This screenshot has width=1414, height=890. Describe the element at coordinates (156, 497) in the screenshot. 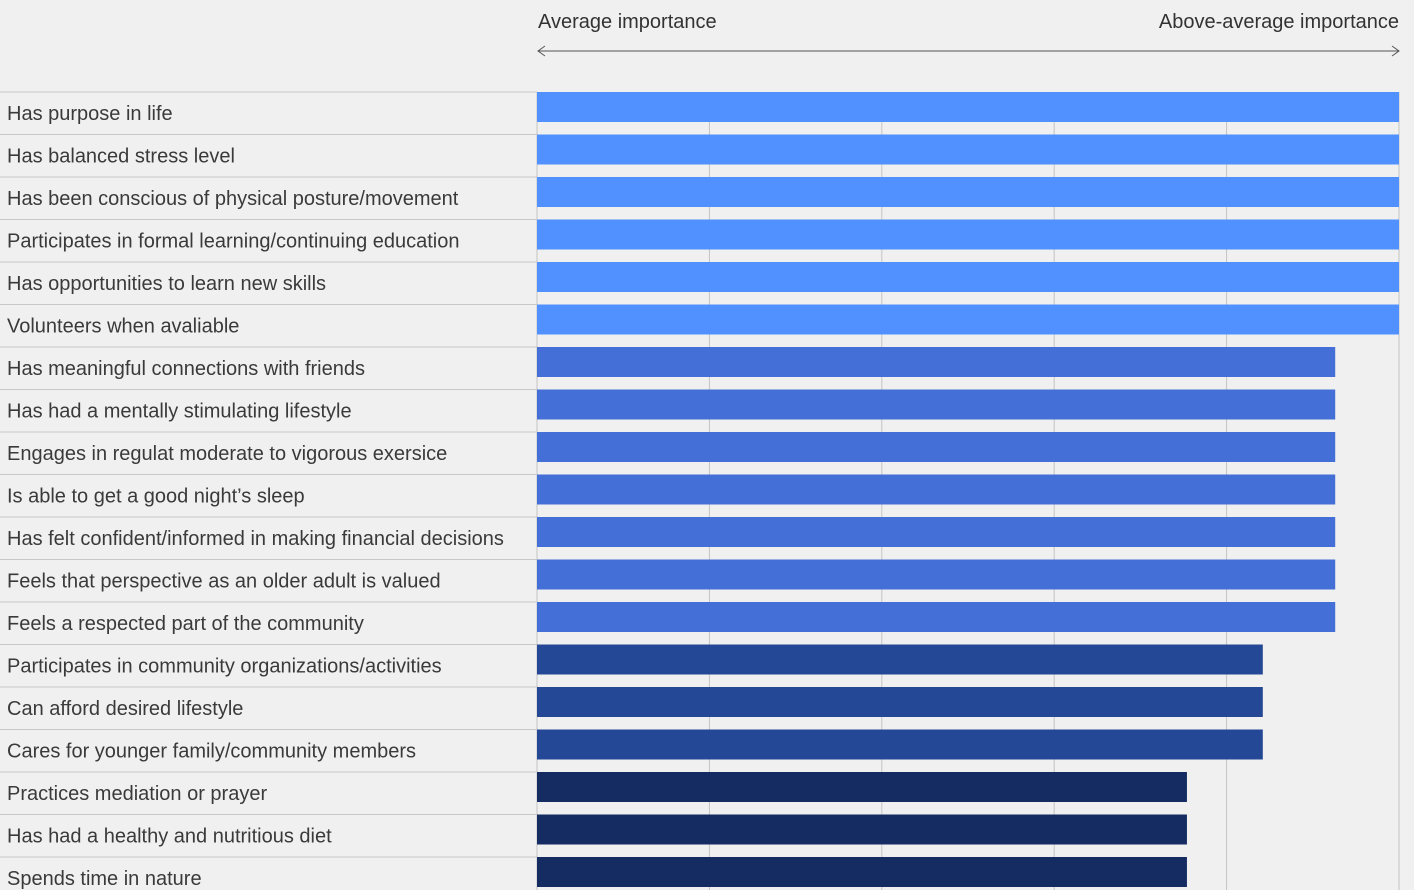

I see `category-label: Is able to get a good night’s sleep` at that location.